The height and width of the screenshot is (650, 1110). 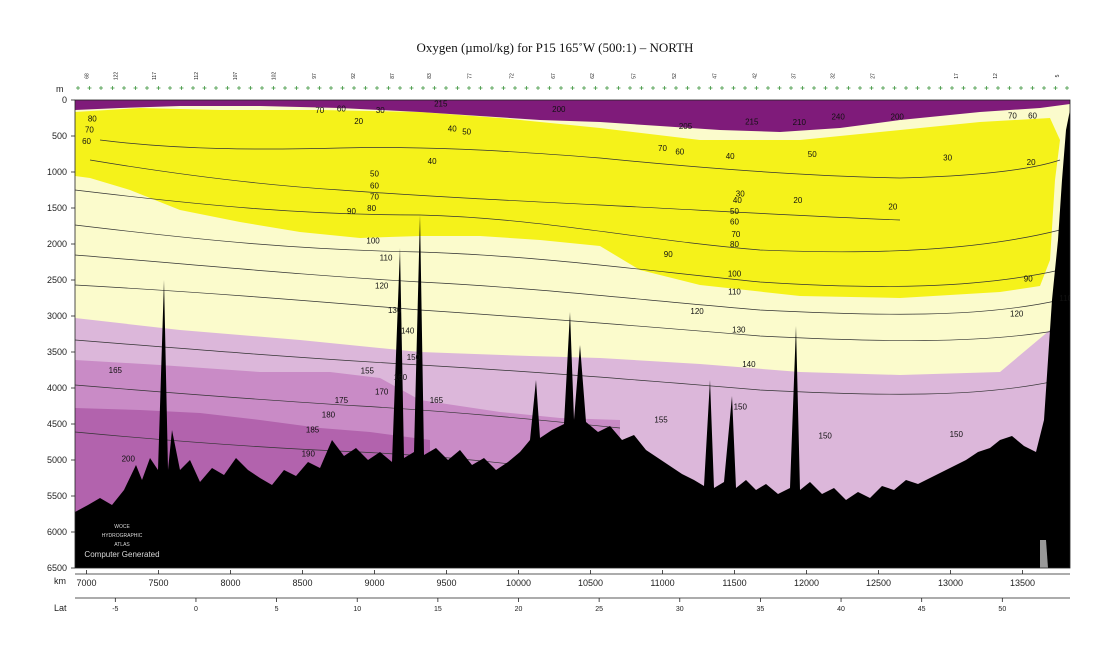 What do you see at coordinates (1031, 162) in the screenshot?
I see `contour-label: 20` at bounding box center [1031, 162].